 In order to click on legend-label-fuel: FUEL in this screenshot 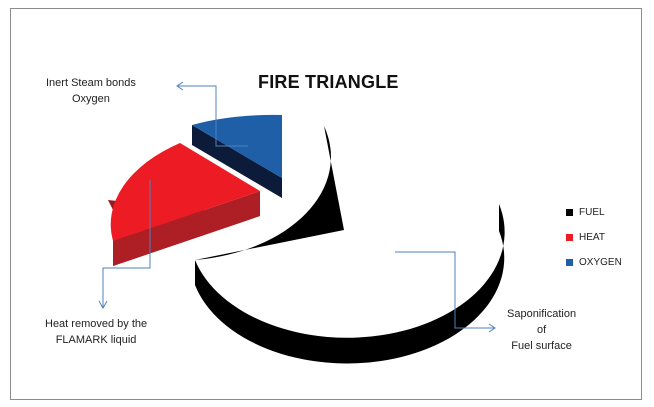, I will do `click(592, 212)`.